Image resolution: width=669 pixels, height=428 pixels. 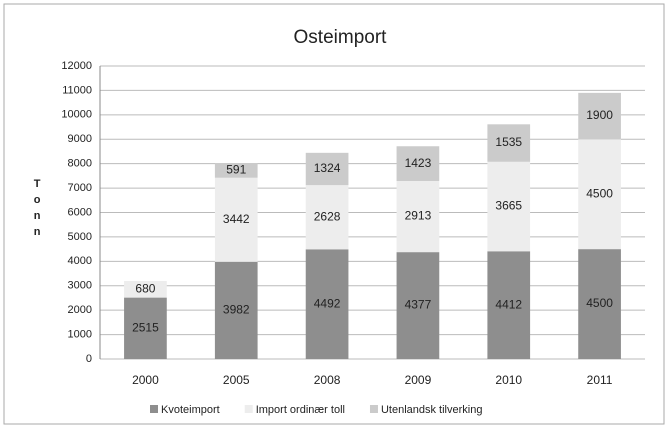 I want to click on data-label: 2628, so click(x=327, y=216).